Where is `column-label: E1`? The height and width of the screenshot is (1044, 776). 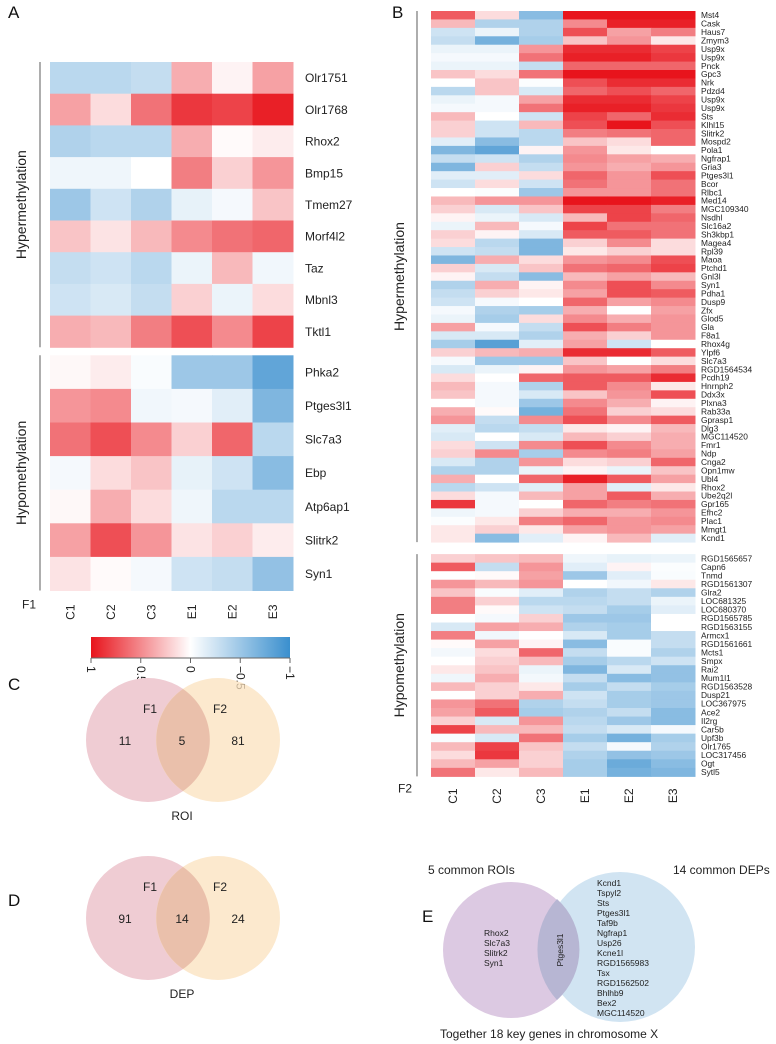
column-label: E1 is located at coordinates (192, 611).